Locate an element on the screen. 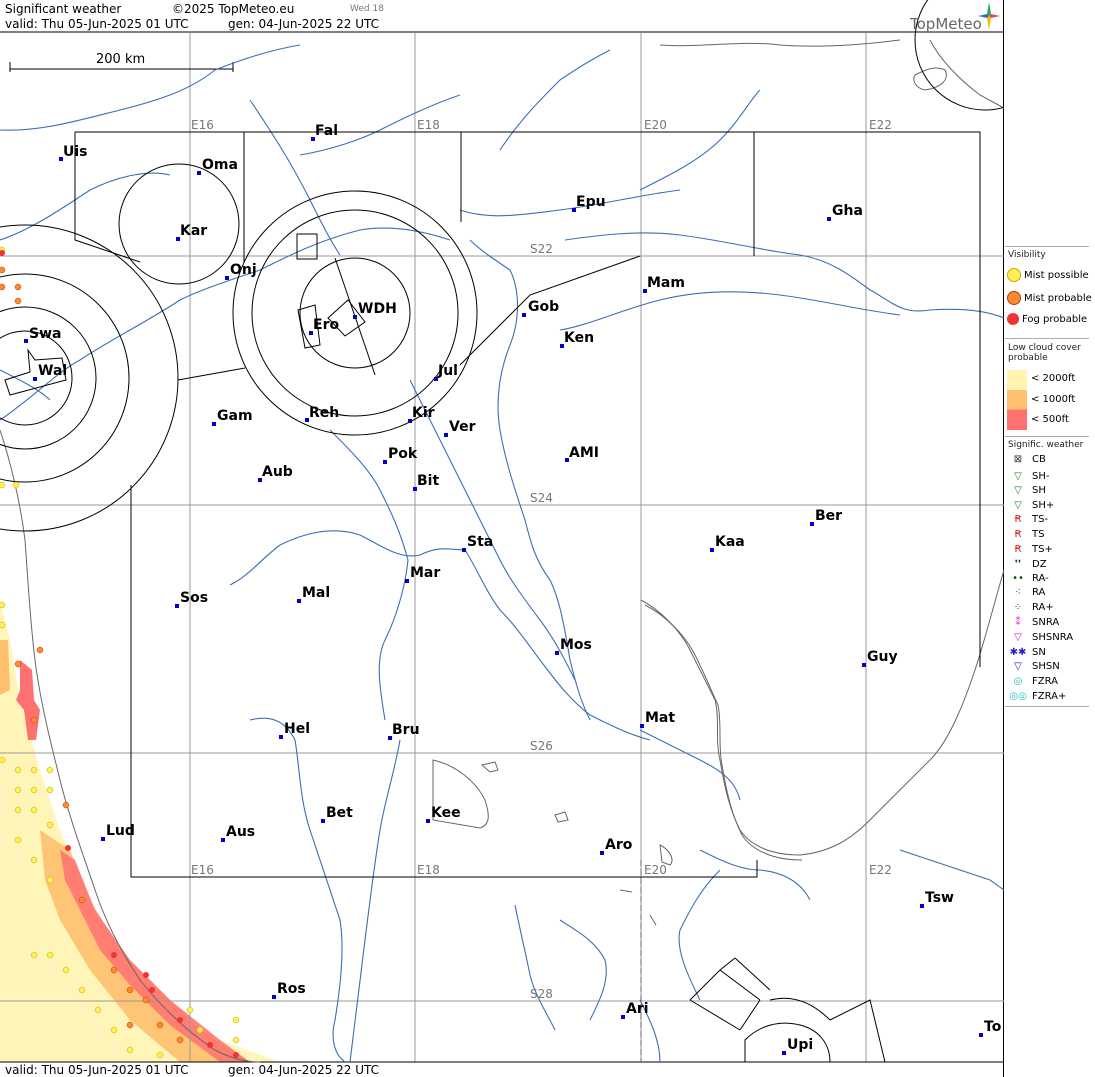 The width and height of the screenshot is (1095, 1077). city-label: Gam is located at coordinates (235, 416).